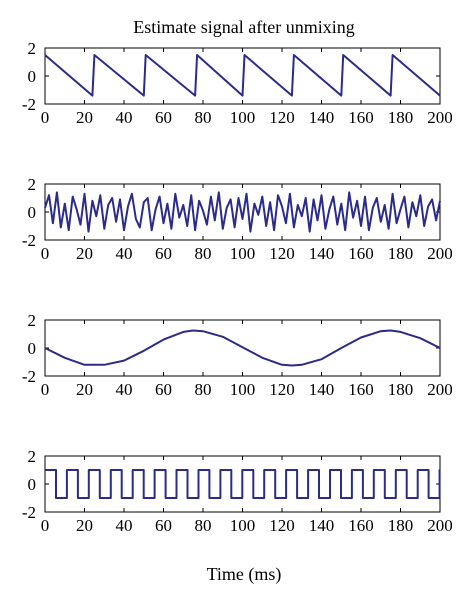 The image size is (474, 599). I want to click on axes-frame, so click(242, 212).